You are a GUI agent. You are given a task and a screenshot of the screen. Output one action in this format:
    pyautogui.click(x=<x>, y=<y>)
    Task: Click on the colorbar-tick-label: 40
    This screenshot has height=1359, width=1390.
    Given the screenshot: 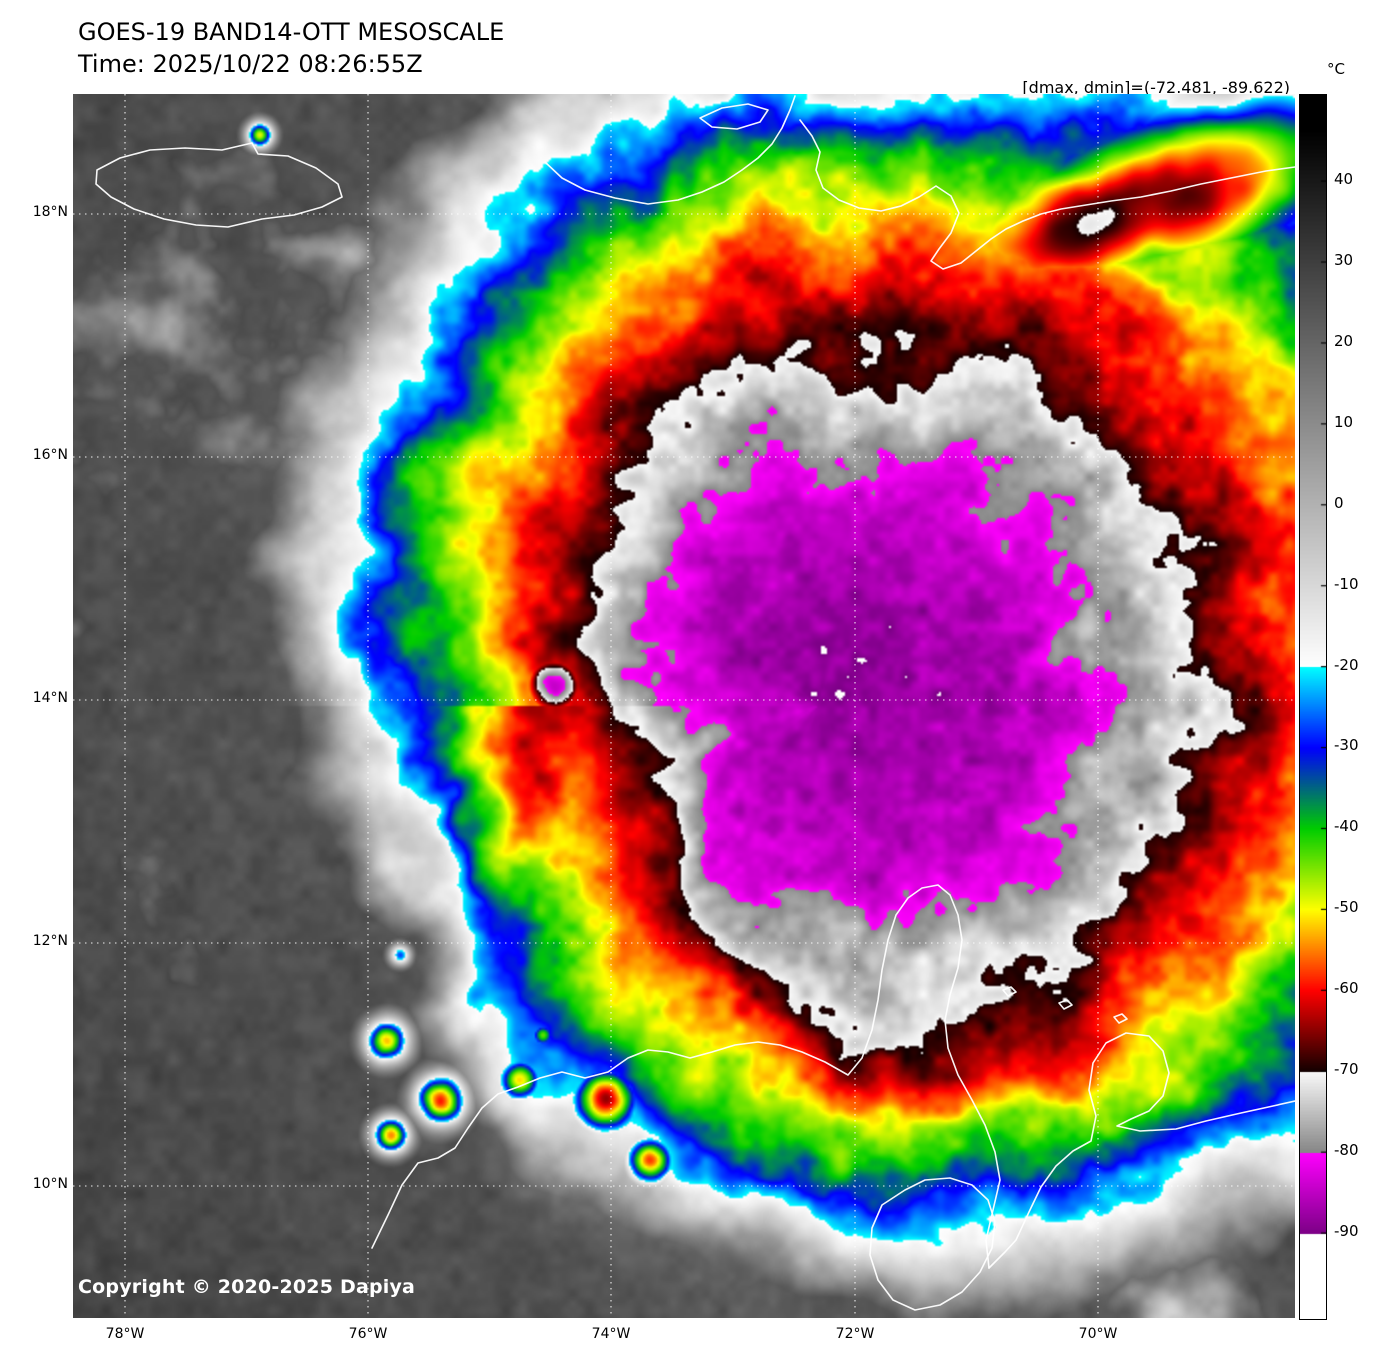 What is the action you would take?
    pyautogui.click(x=1344, y=179)
    